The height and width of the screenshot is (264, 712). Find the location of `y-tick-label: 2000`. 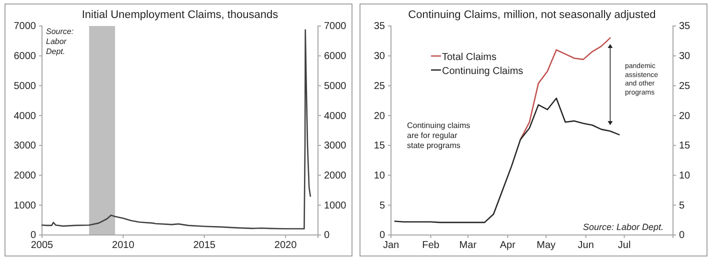

y-tick-label: 2000 is located at coordinates (25, 176).